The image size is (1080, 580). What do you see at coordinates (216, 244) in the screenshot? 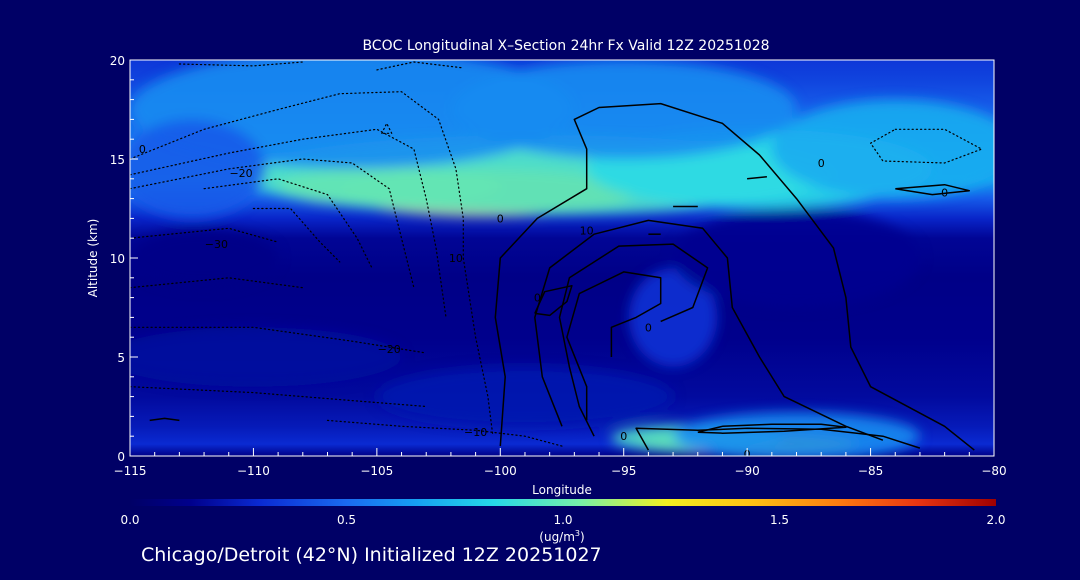
I see `contour-label: −30` at bounding box center [216, 244].